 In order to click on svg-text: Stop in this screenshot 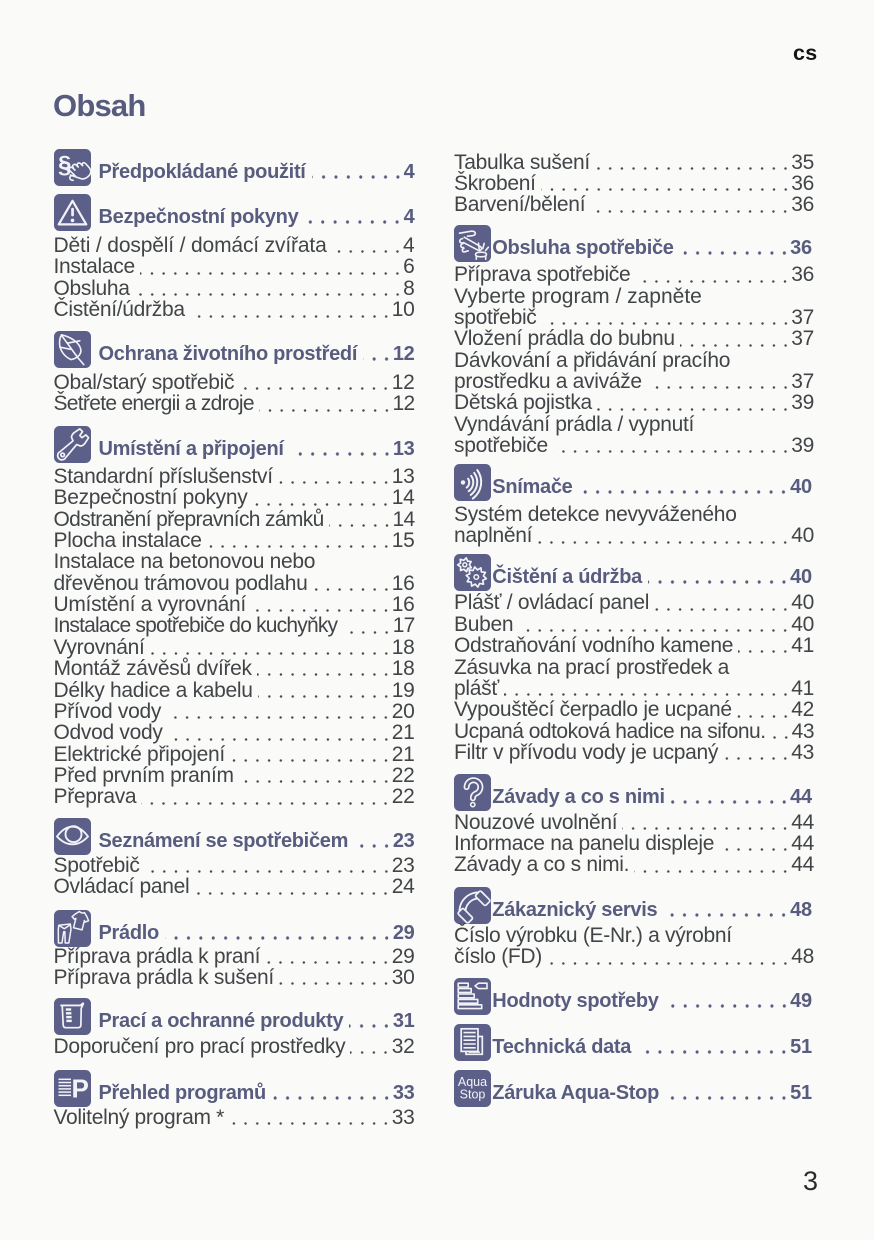, I will do `click(472, 1094)`.